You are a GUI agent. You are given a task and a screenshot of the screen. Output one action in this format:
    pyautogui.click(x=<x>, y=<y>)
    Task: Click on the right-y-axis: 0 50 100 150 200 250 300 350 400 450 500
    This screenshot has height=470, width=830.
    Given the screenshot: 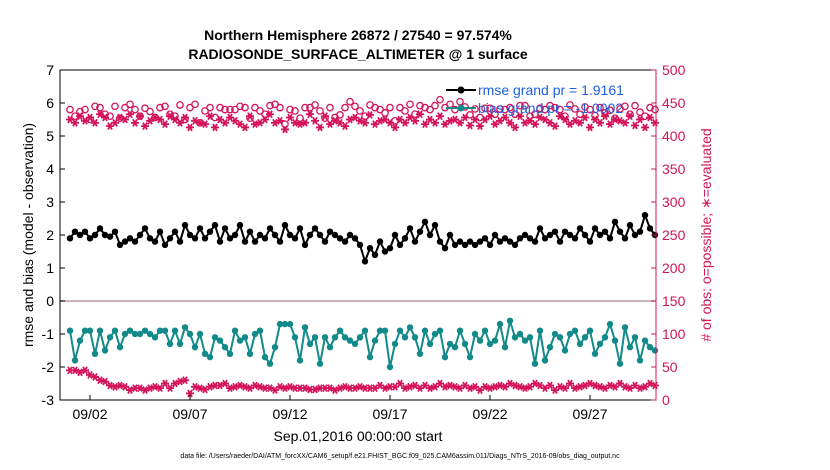 What is the action you would take?
    pyautogui.click(x=668, y=235)
    